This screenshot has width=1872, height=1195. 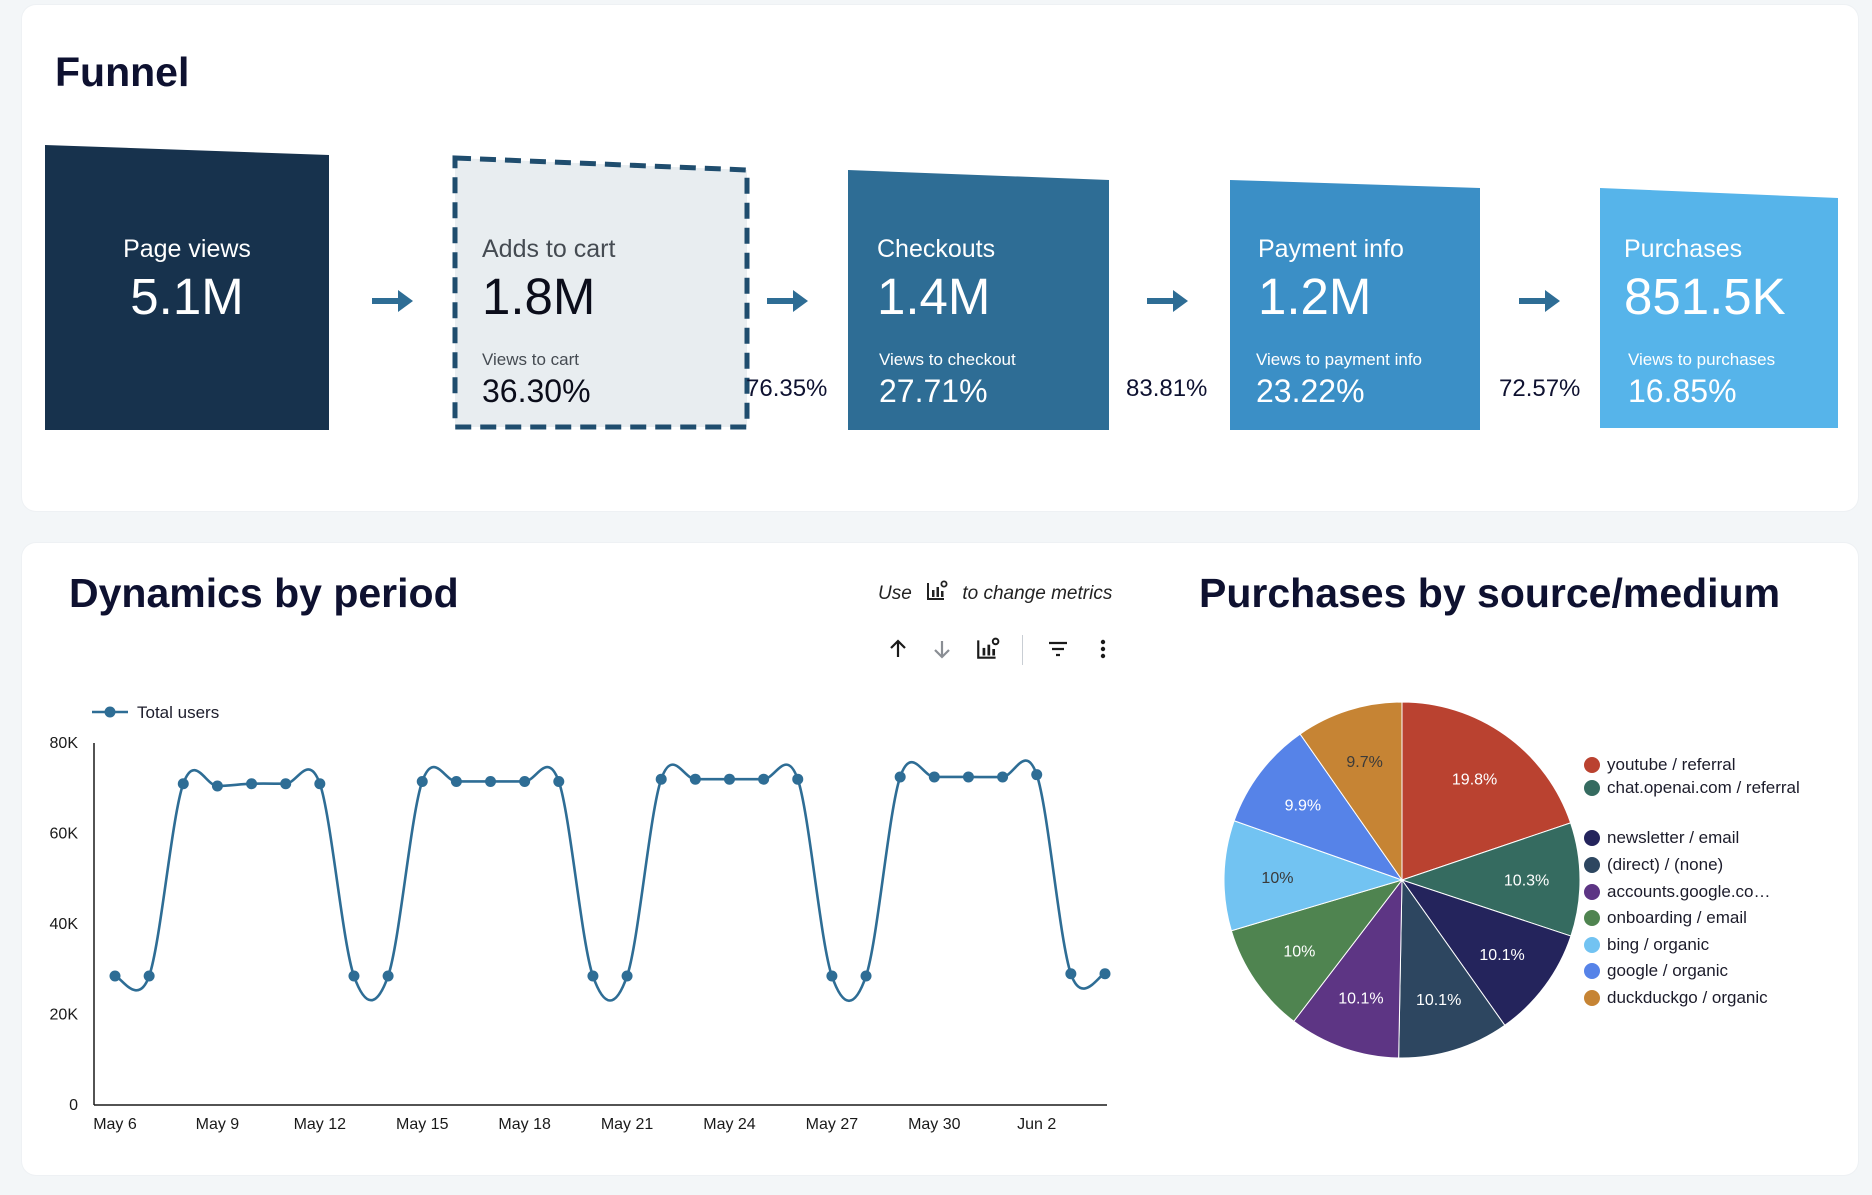 What do you see at coordinates (536, 391) in the screenshot?
I see `stage-percent: 36.30%` at bounding box center [536, 391].